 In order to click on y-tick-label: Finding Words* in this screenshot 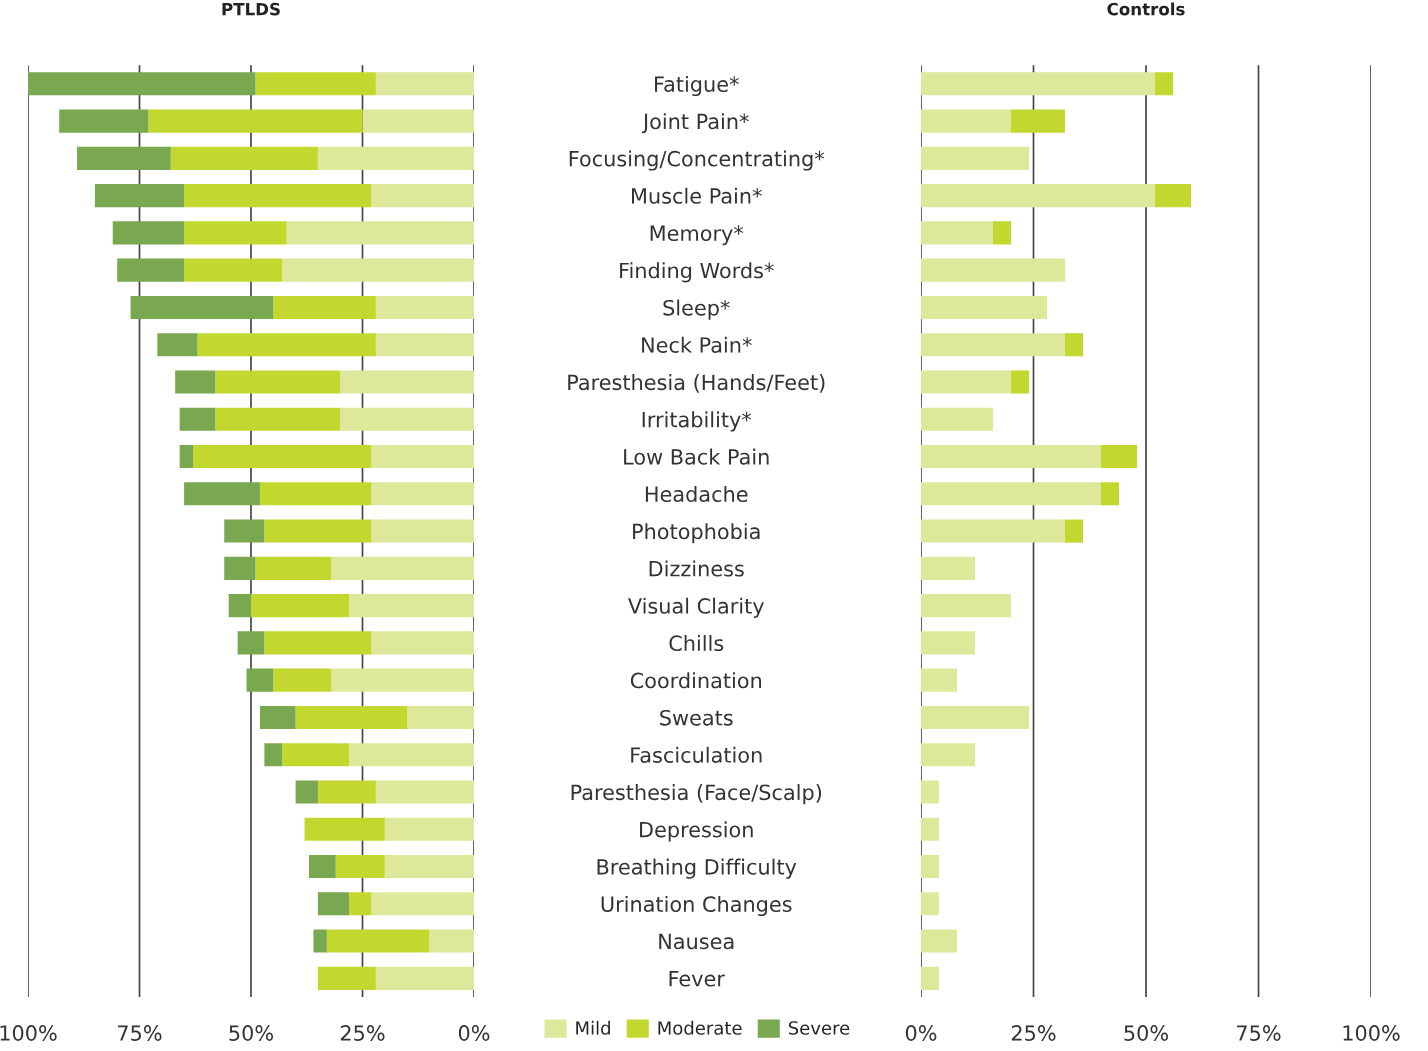, I will do `click(697, 272)`.